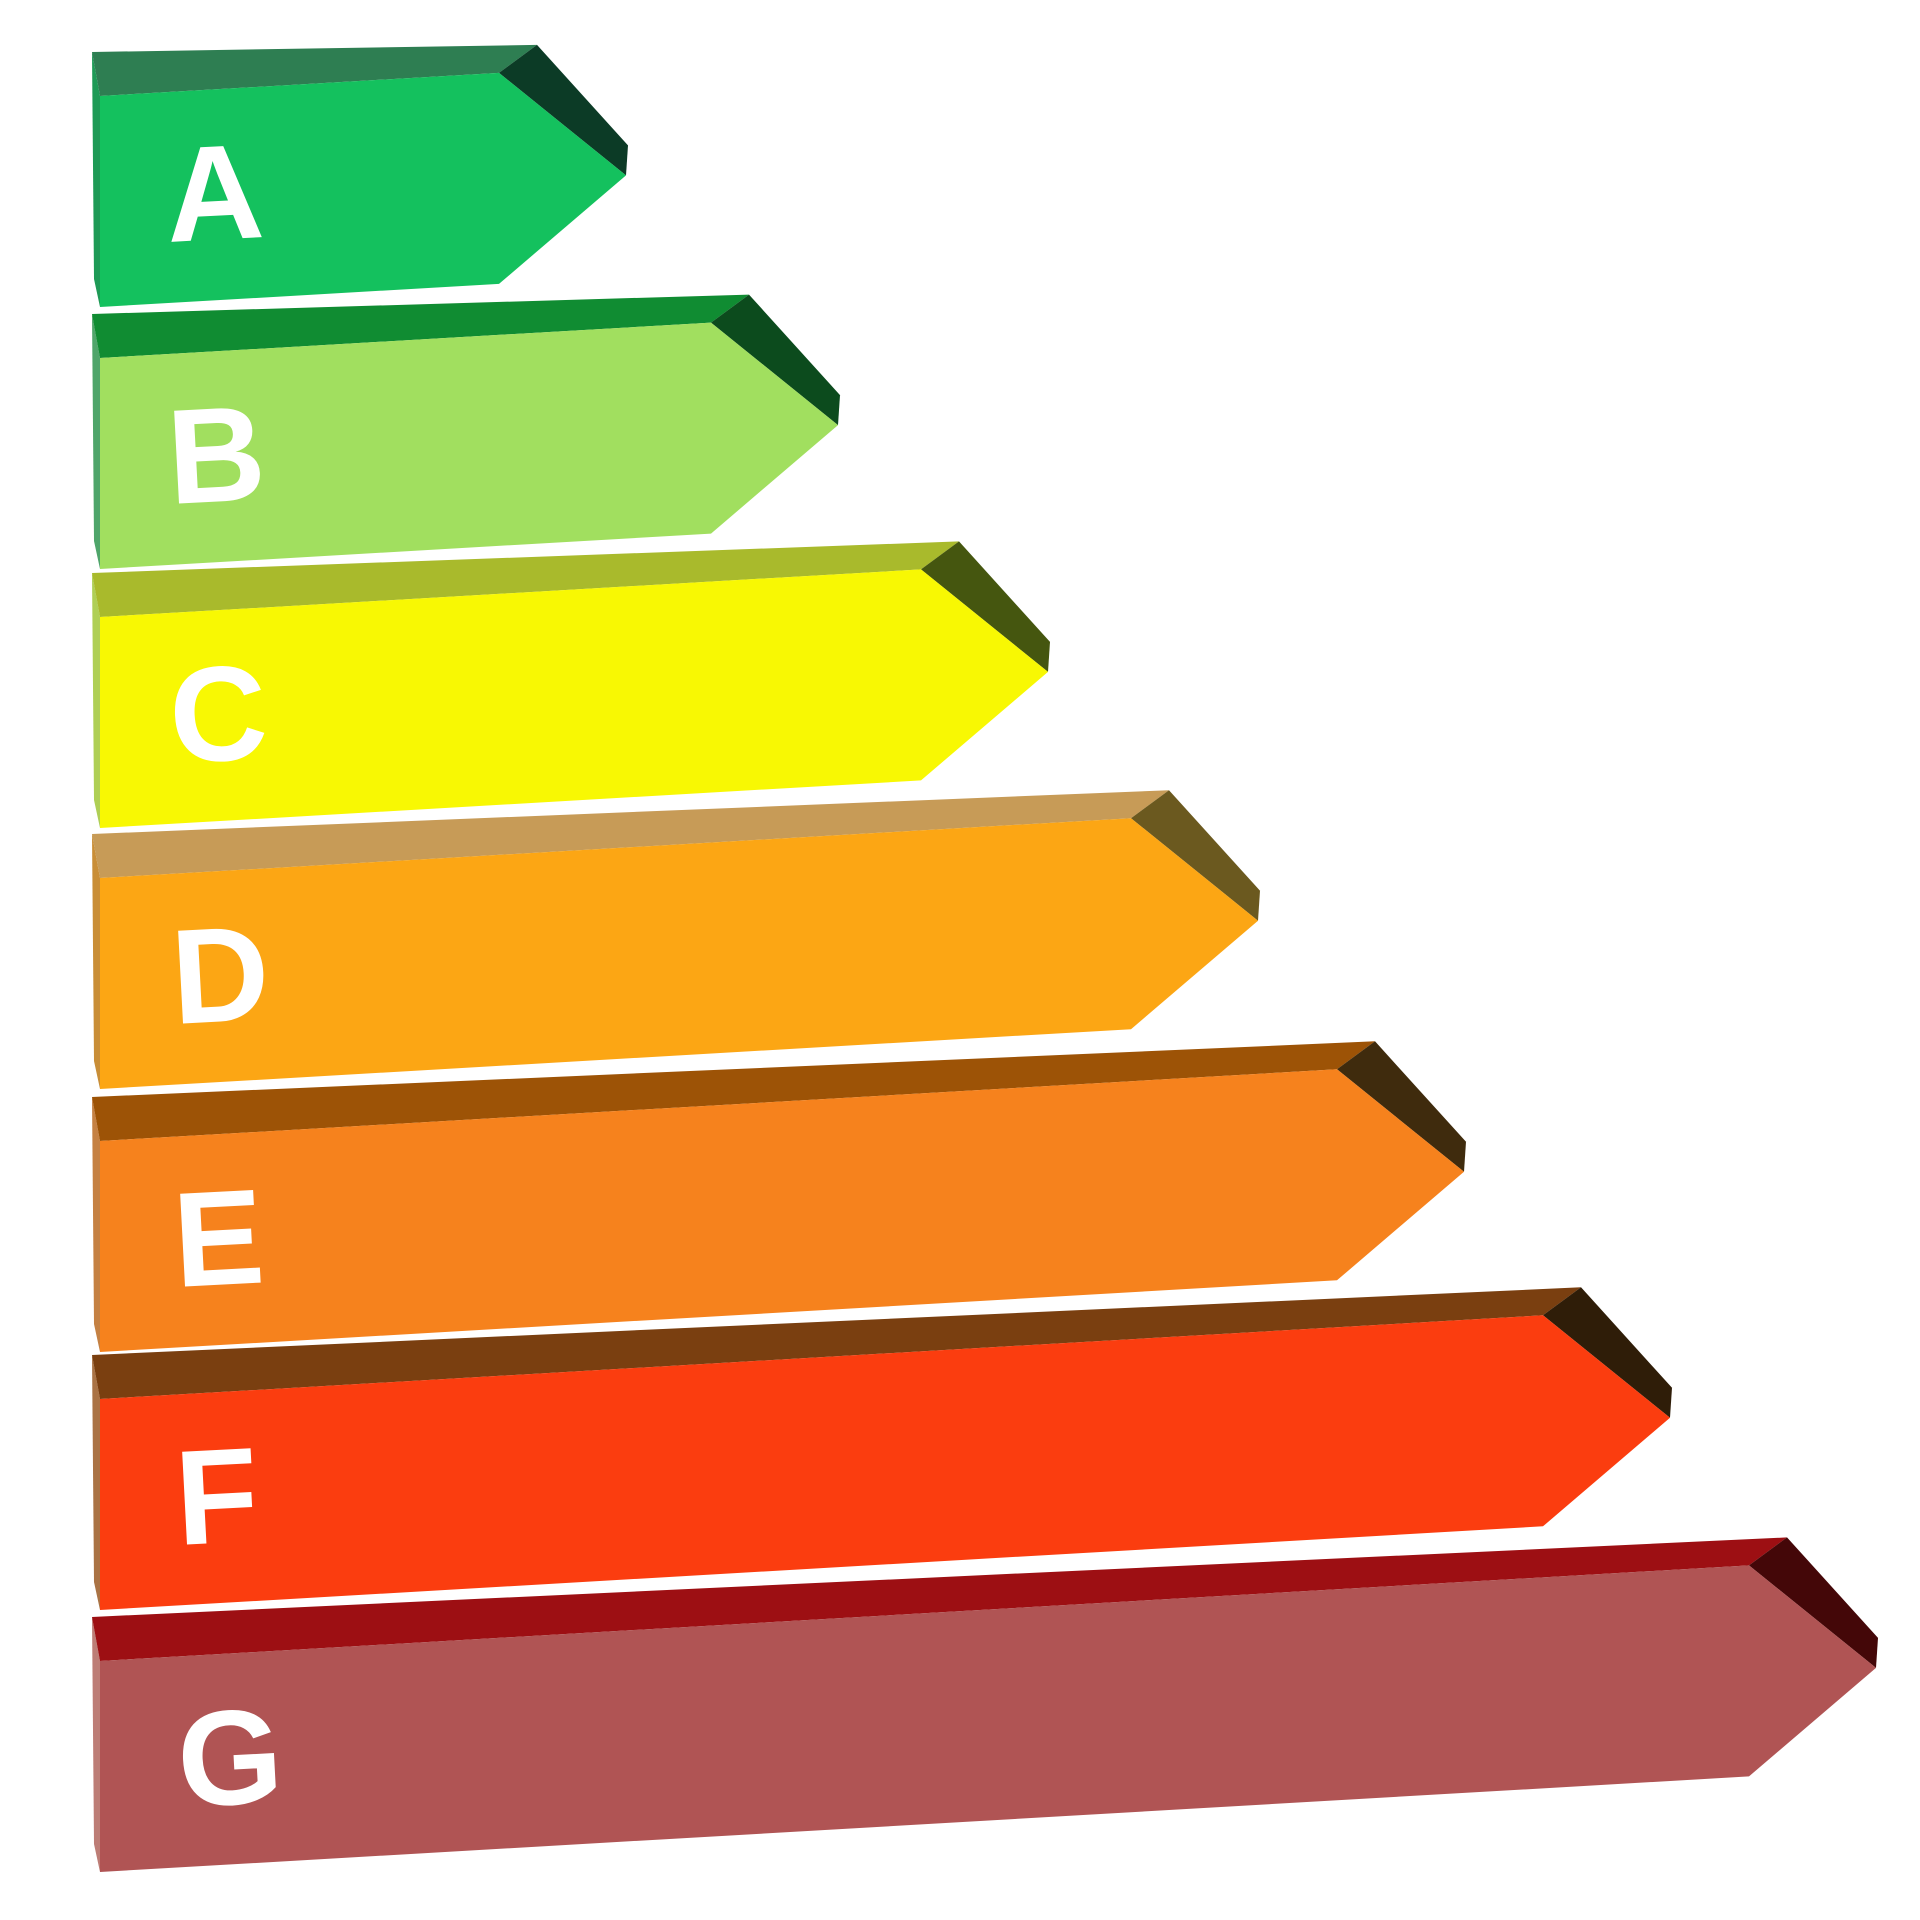 The image size is (1920, 1920). Describe the element at coordinates (219, 1238) in the screenshot. I see `arrow-e-letter: E` at that location.